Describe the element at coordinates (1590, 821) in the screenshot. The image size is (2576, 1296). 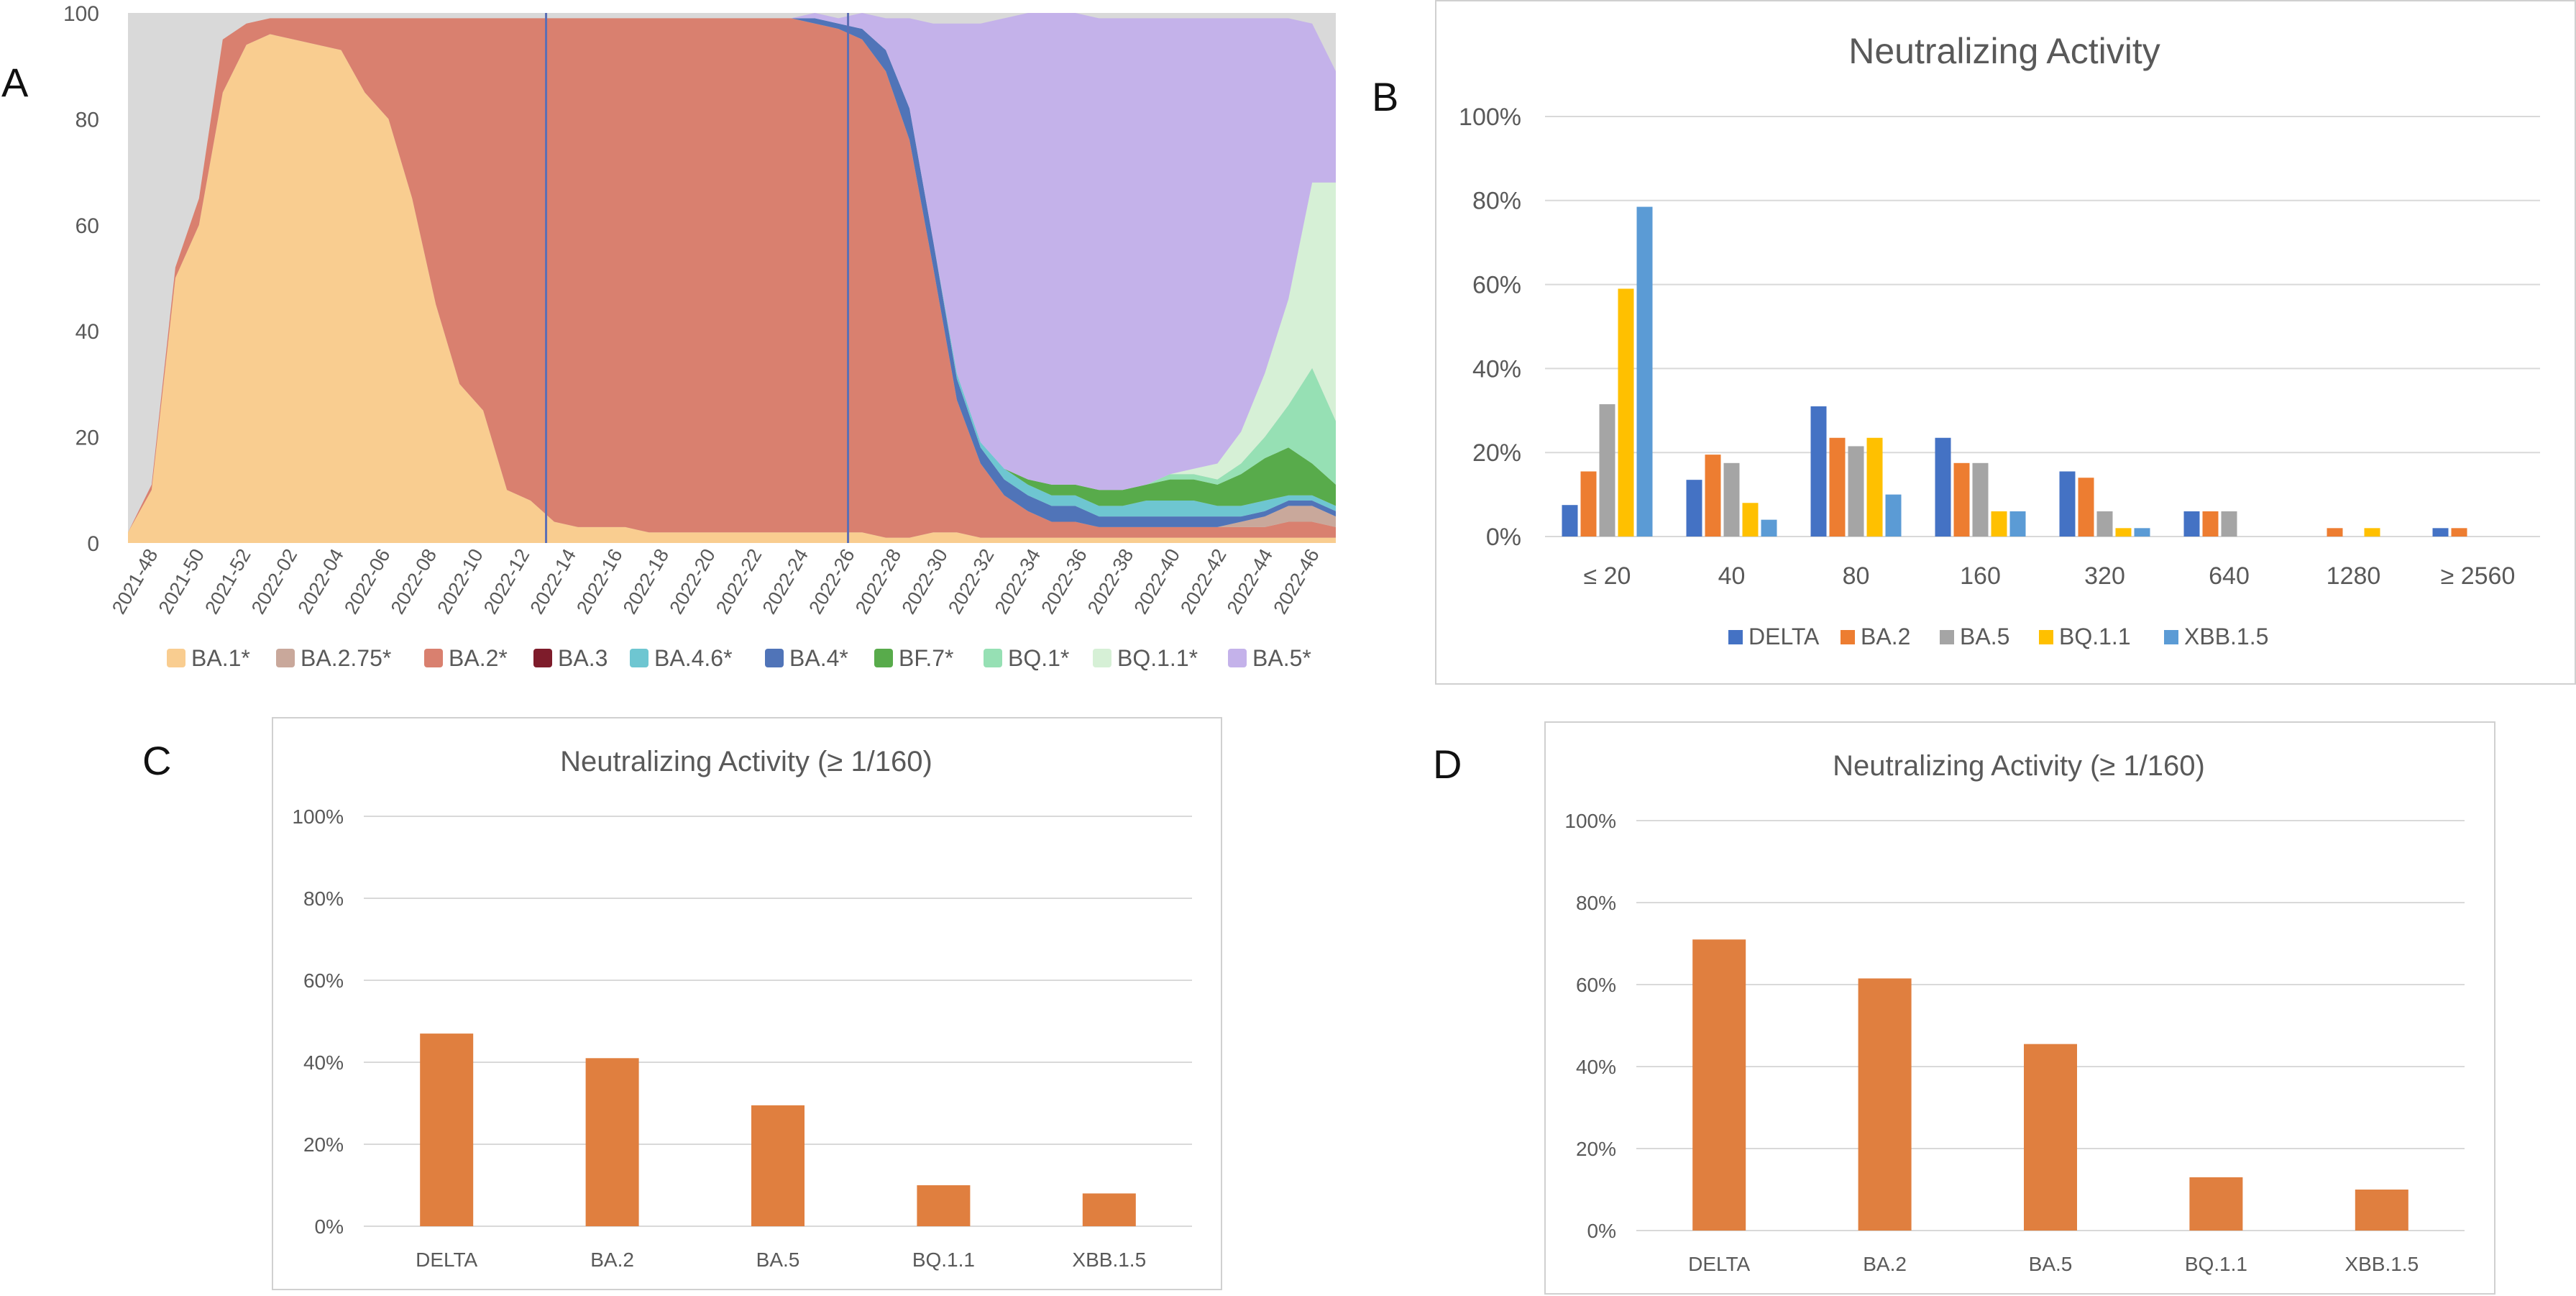
I see `y-tick-label: 100%` at that location.